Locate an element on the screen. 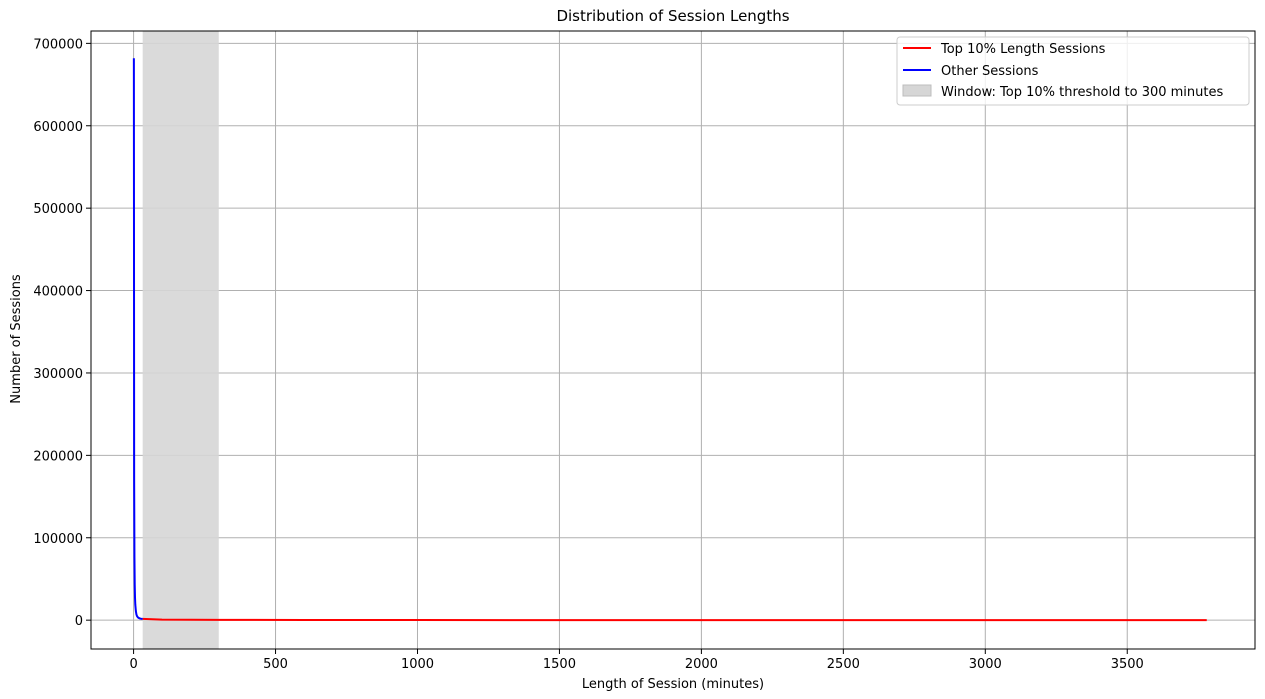 The height and width of the screenshot is (699, 1265). y-axis-title: Number of Sessions is located at coordinates (16, 339).